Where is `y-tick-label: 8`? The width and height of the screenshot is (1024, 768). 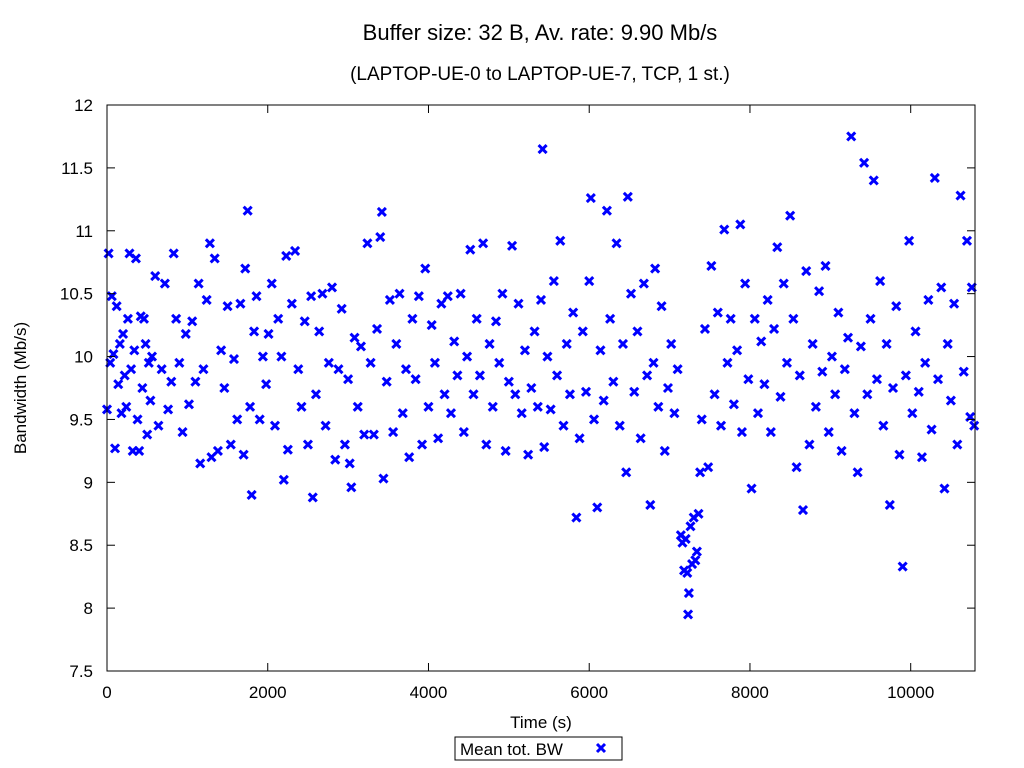
y-tick-label: 8 is located at coordinates (88, 608).